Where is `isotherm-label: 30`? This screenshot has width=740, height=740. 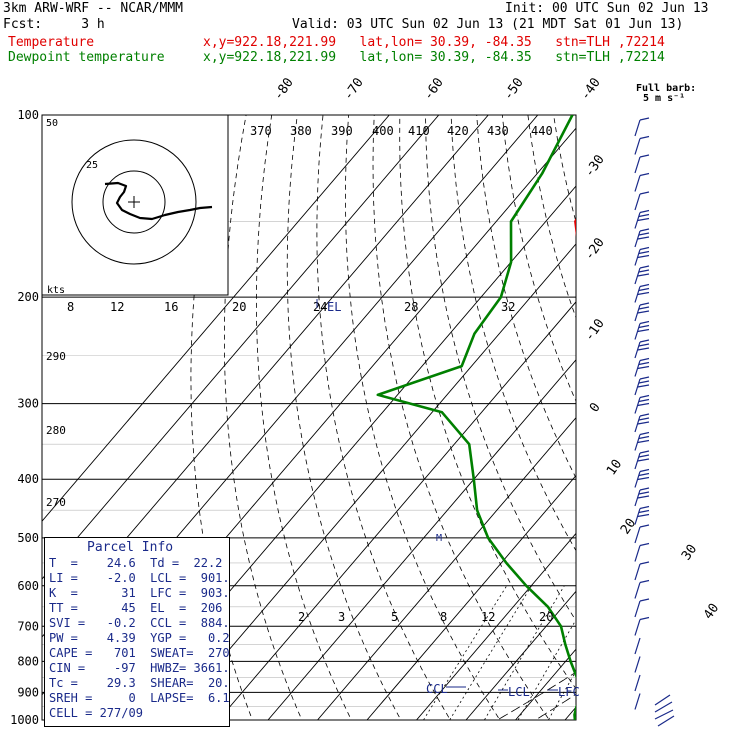 isotherm-label: 30 is located at coordinates (689, 552).